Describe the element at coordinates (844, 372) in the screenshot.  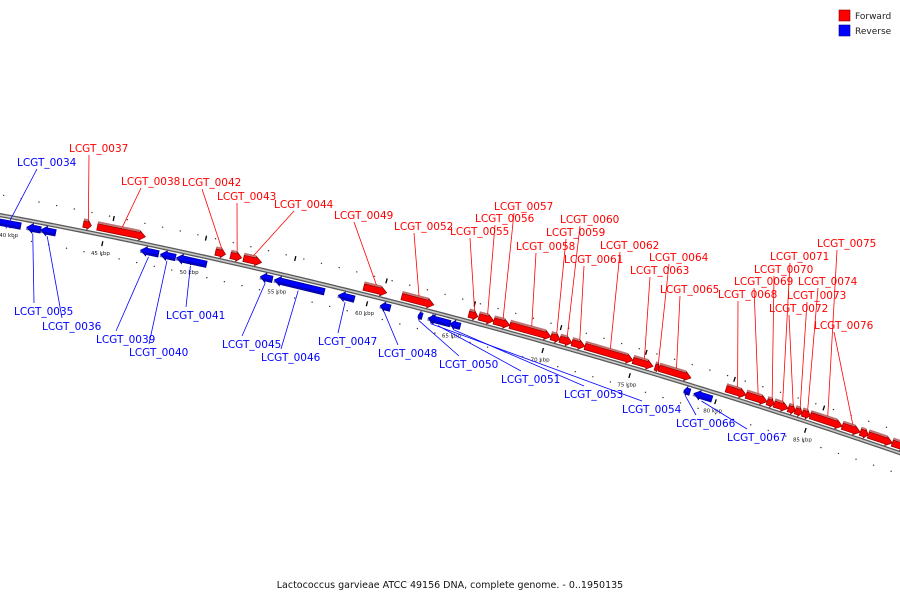
I see `gene-label-lcgt_0076: LCGT_0076` at that location.